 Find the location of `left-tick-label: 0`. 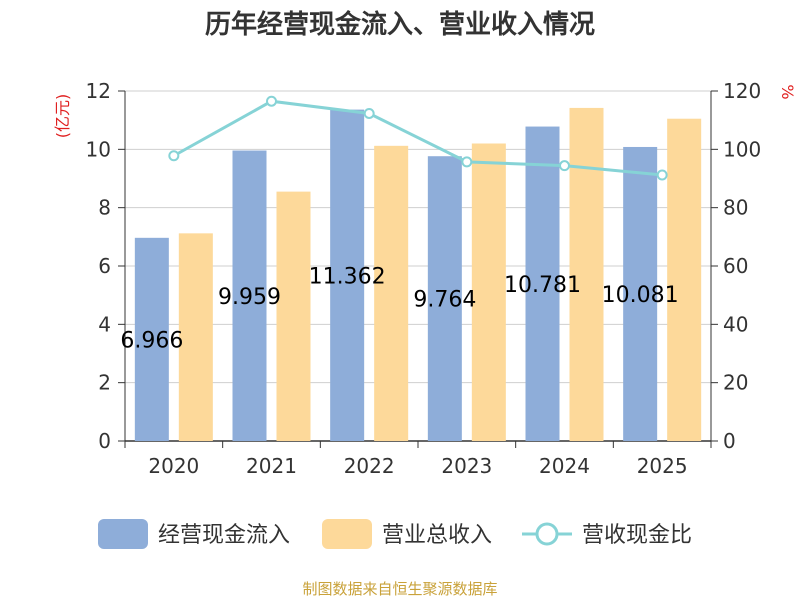

left-tick-label: 0 is located at coordinates (104, 441).